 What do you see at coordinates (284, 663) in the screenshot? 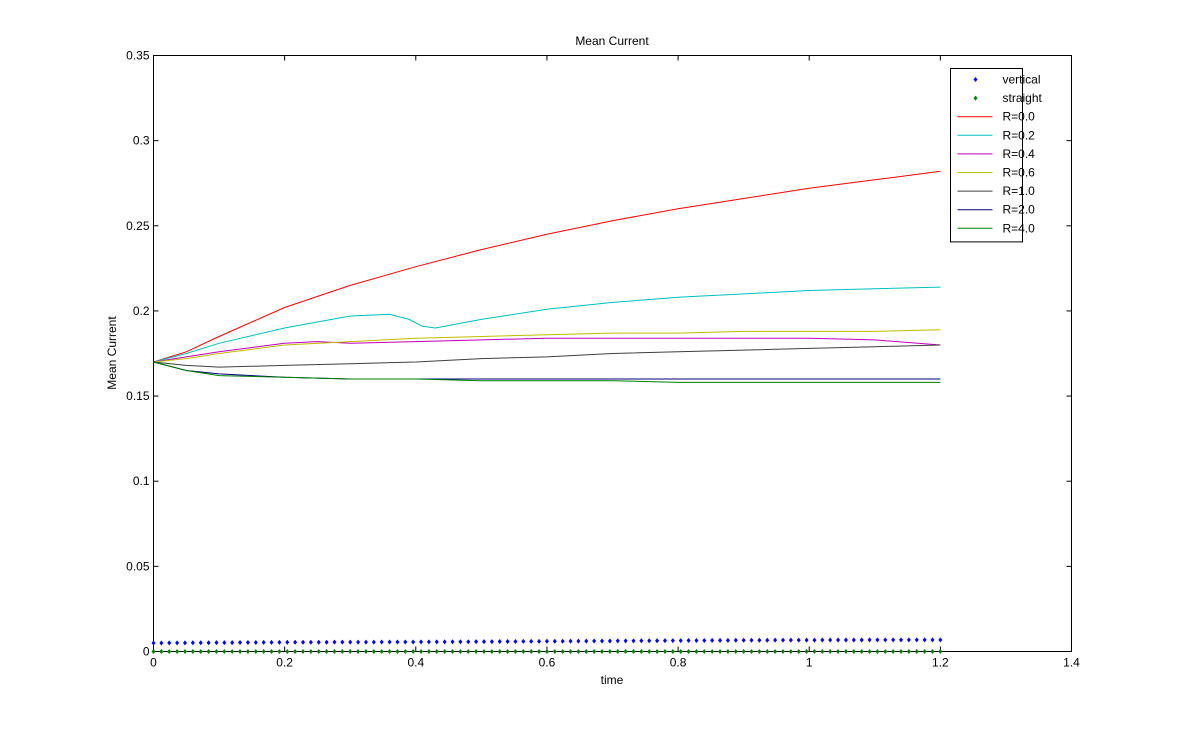
I see `x-tick-label: 0.2` at bounding box center [284, 663].